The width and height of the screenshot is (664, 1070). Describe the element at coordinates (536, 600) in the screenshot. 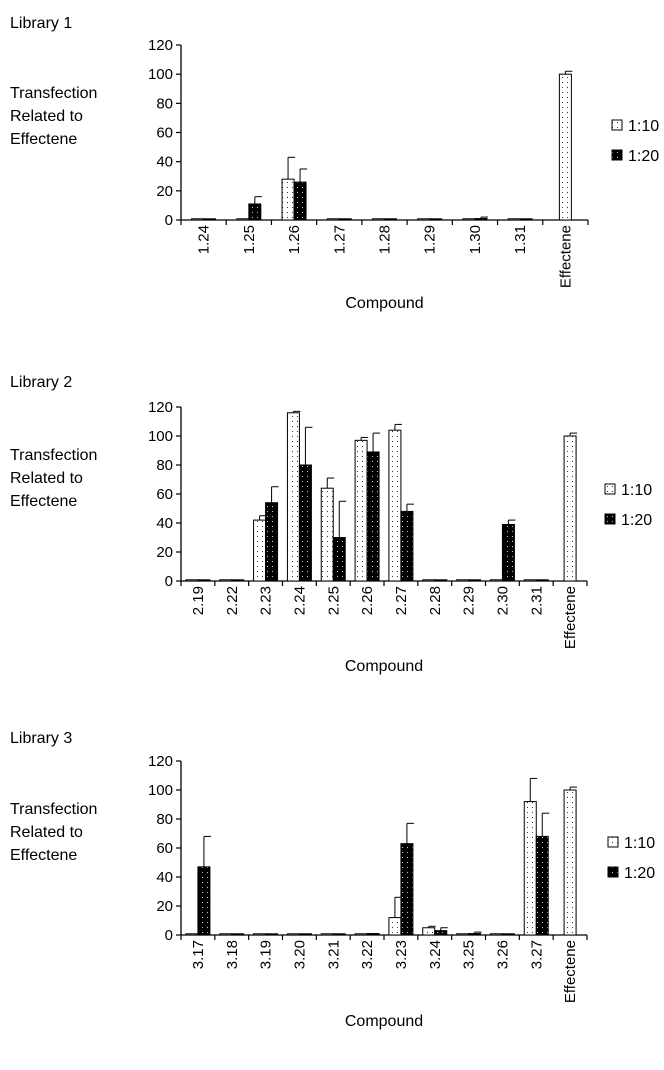

I see `x-tick-label: 2.31` at that location.